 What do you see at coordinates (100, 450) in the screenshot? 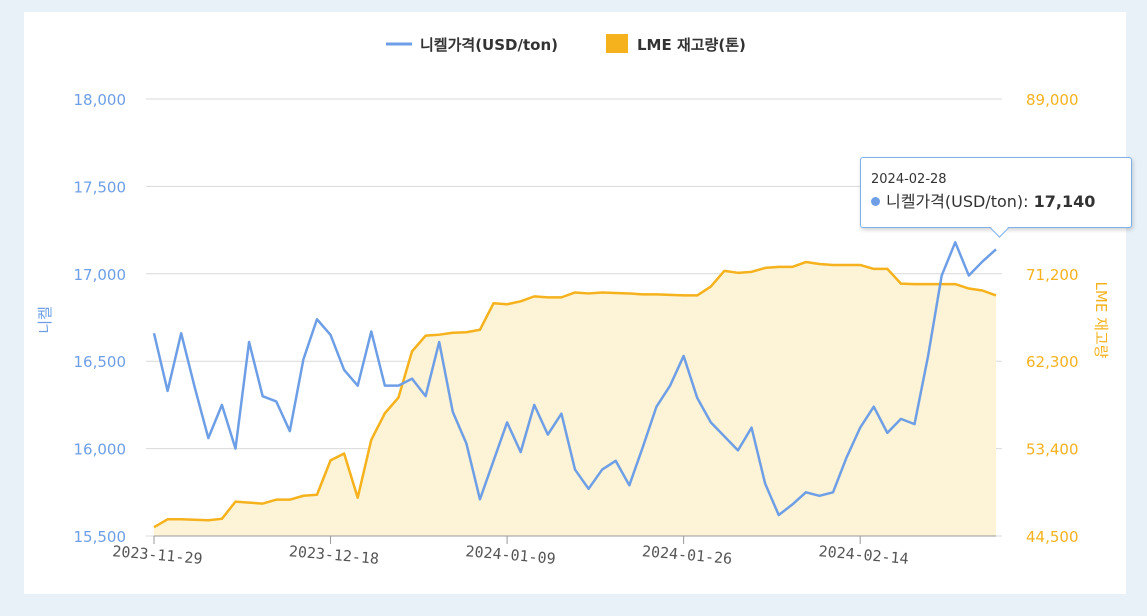
I see `left-tick-label: 16,000` at bounding box center [100, 450].